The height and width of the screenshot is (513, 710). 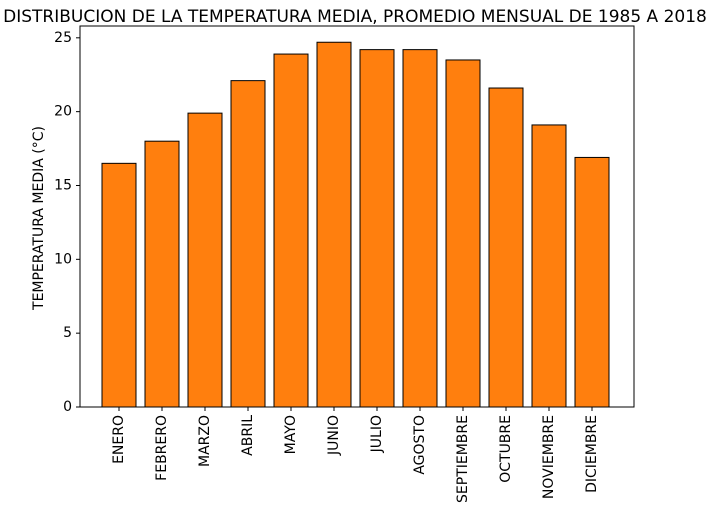 I want to click on bar-noviembre, so click(x=549, y=266).